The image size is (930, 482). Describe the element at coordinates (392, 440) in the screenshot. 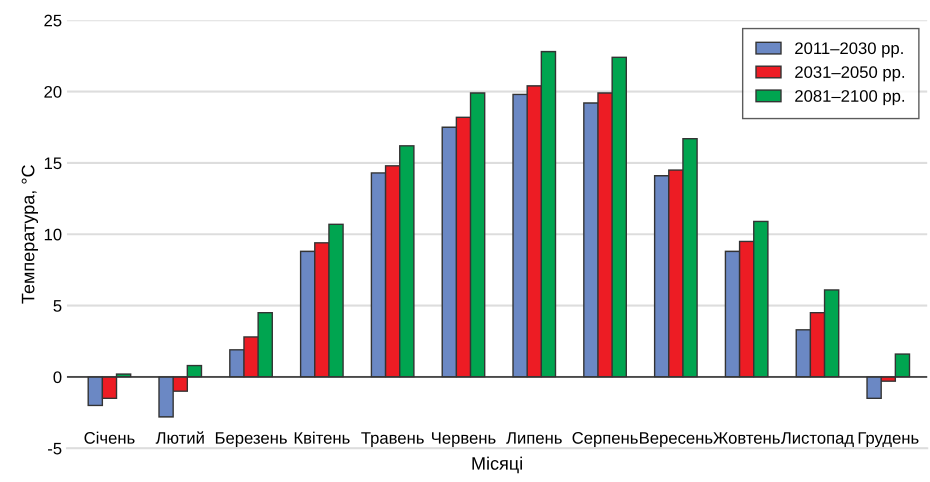

I see `x-tick-label: Травень` at that location.